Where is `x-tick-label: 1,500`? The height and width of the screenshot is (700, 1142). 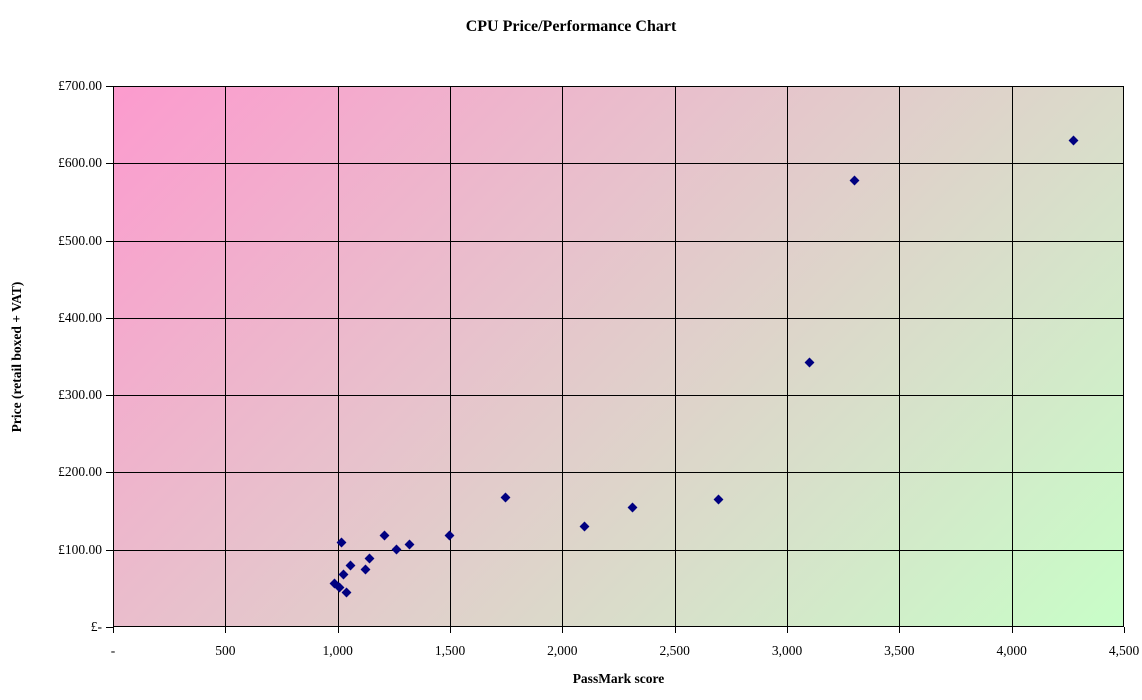
x-tick-label: 1,500 is located at coordinates (450, 650).